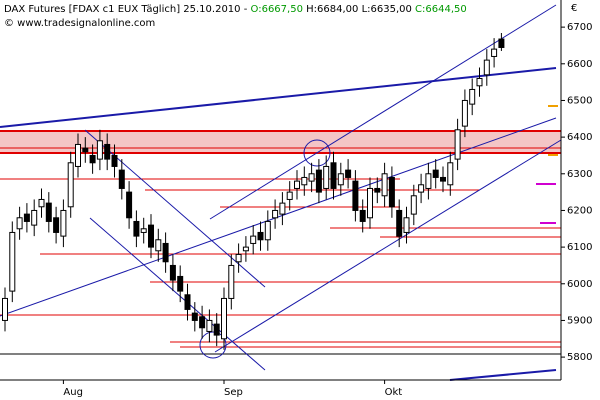 The width and height of the screenshot is (600, 400). What do you see at coordinates (579, 27) in the screenshot?
I see `y-tick-label: 6700` at bounding box center [579, 27].